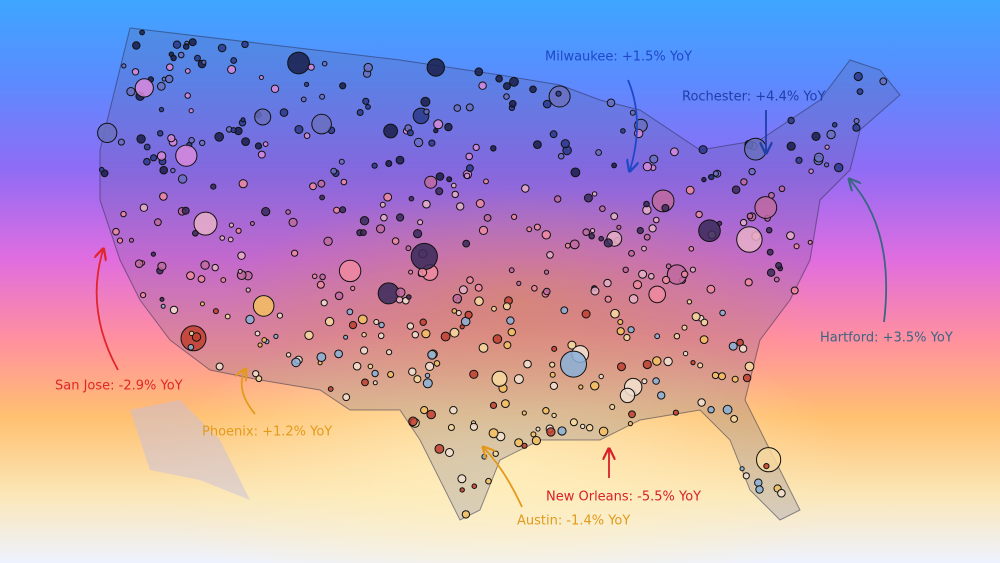 This screenshot has width=1000, height=563. Describe the element at coordinates (108, 310) in the screenshot. I see `arrow` at that location.